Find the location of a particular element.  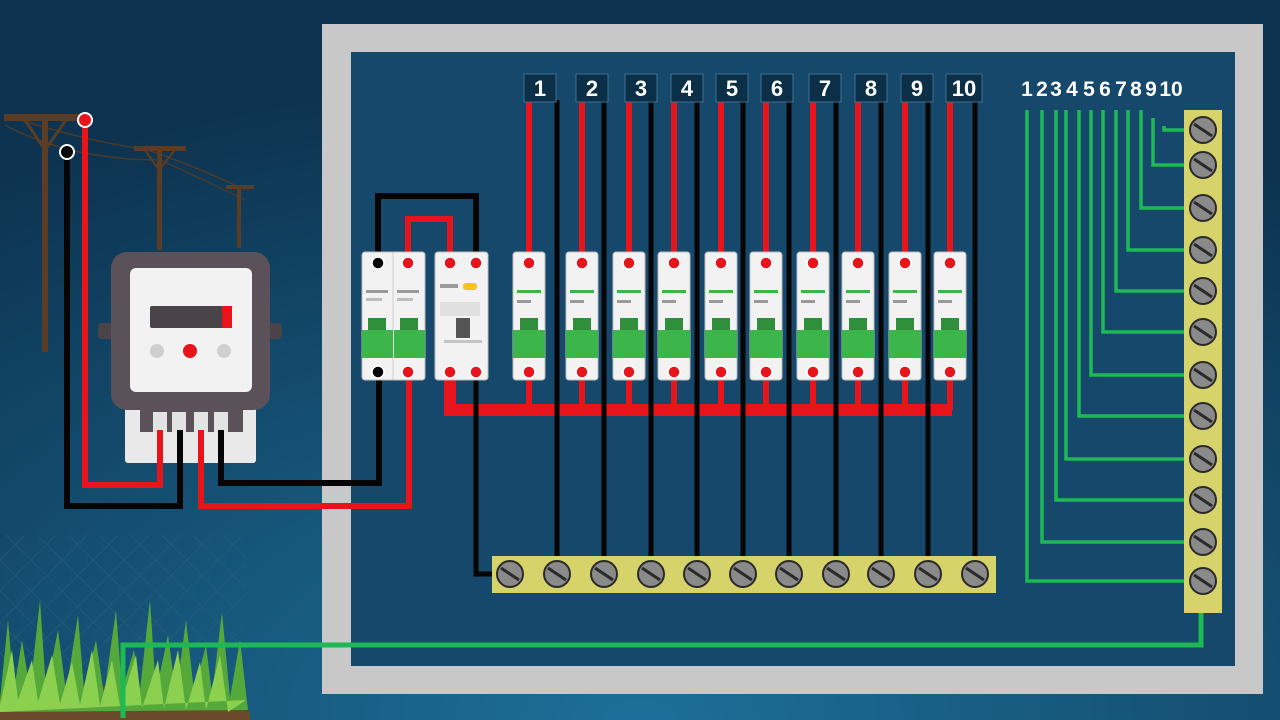

earth-label-5: 5 is located at coordinates (1089, 89).